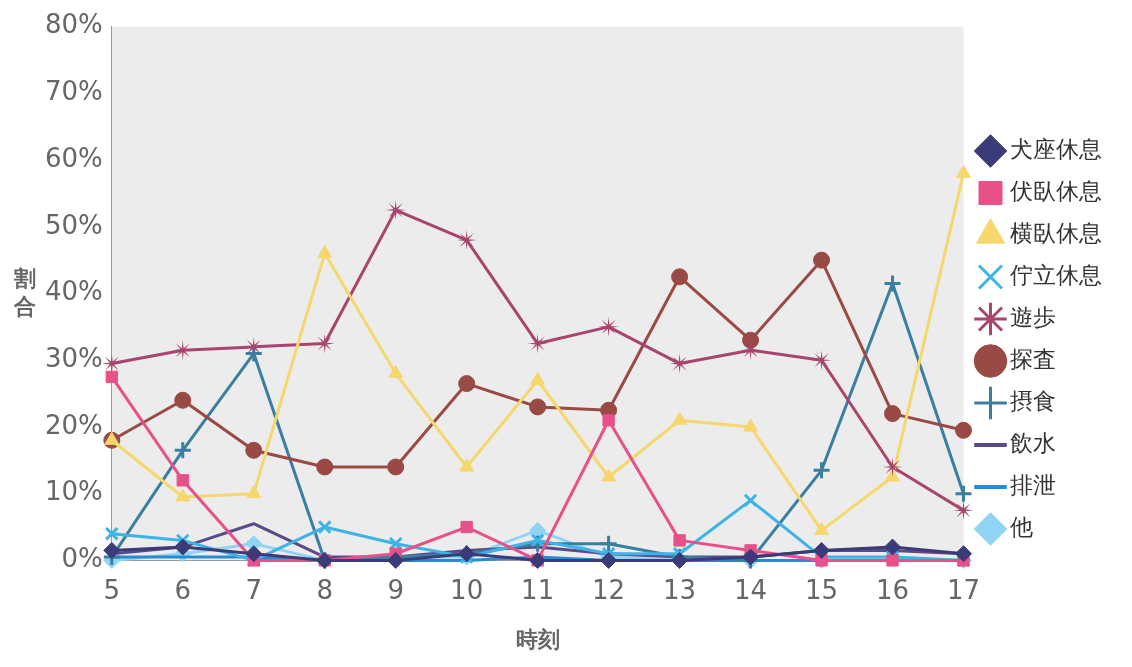 This screenshot has width=1132, height=667. What do you see at coordinates (1033, 442) in the screenshot?
I see `legend-label: 飲水` at bounding box center [1033, 442].